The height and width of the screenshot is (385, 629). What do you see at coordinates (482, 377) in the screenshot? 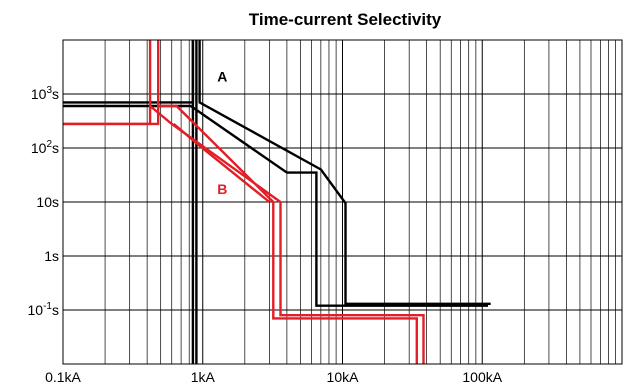
I see `x-tick-label: 100kA` at bounding box center [482, 377].